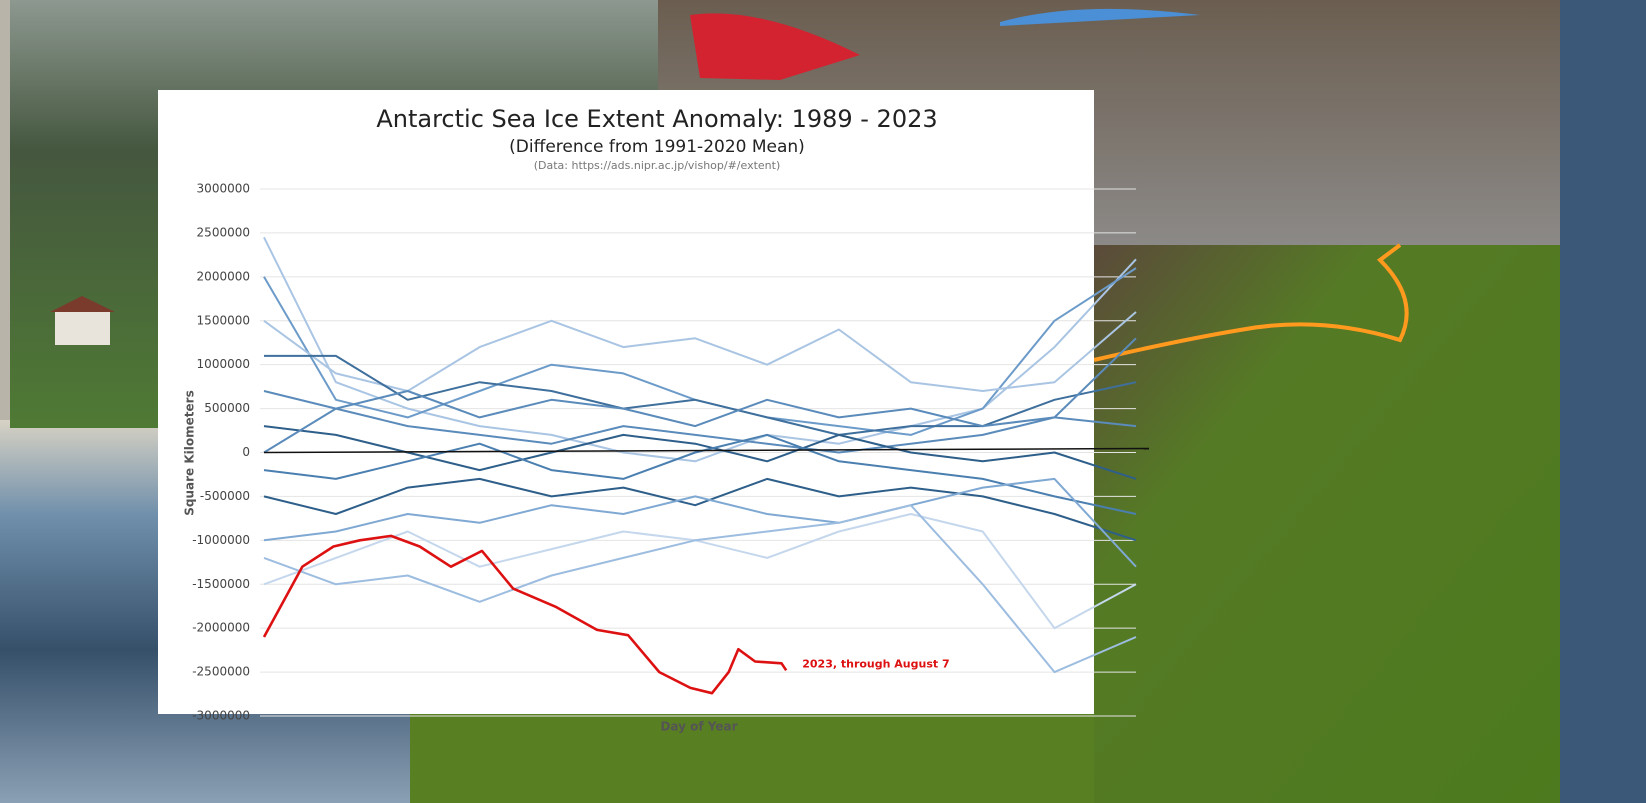 The image size is (1646, 803). What do you see at coordinates (82, 327) in the screenshot?
I see `house` at bounding box center [82, 327].